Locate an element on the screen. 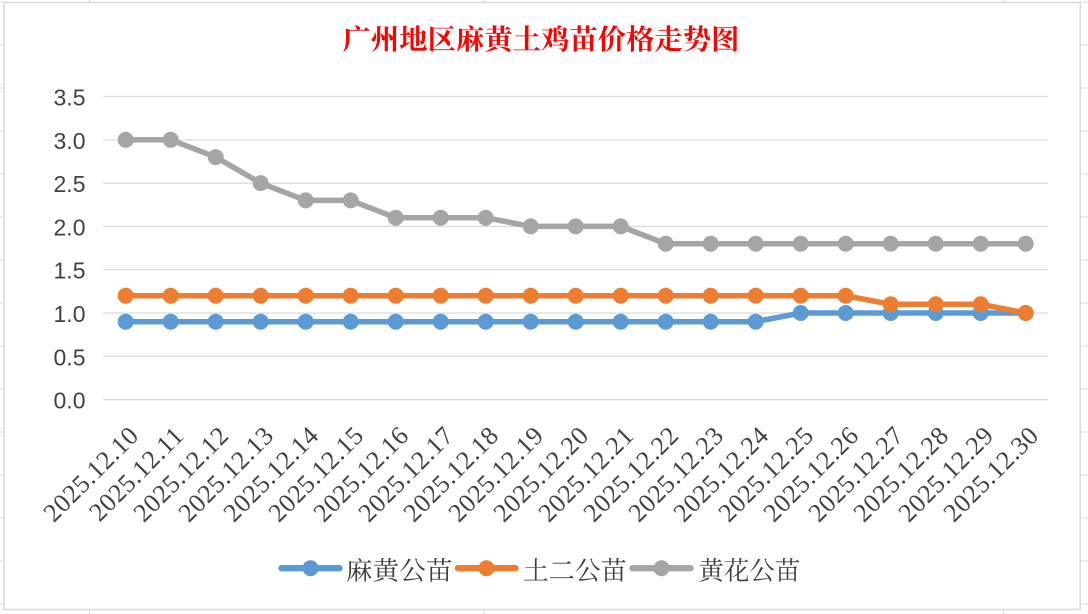 This screenshot has width=1088, height=614. svg-text: 2.0 is located at coordinates (70, 227).